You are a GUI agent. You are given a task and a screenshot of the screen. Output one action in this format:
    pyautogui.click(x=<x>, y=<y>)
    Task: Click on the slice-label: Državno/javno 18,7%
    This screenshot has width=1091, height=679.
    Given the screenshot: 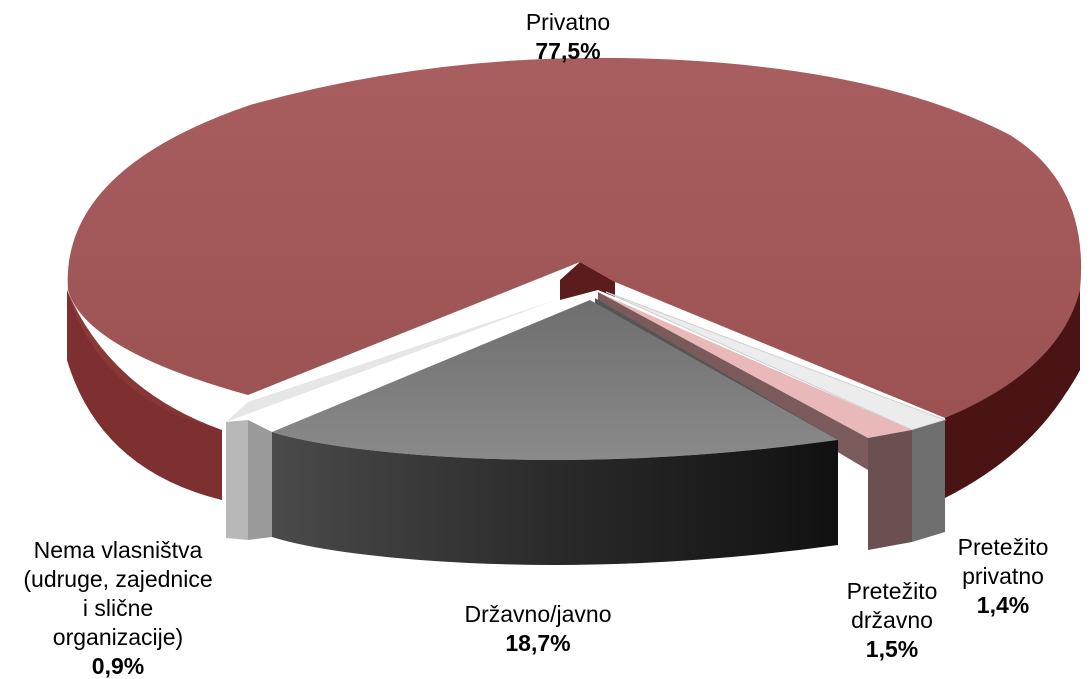 What is the action you would take?
    pyautogui.click(x=537, y=628)
    